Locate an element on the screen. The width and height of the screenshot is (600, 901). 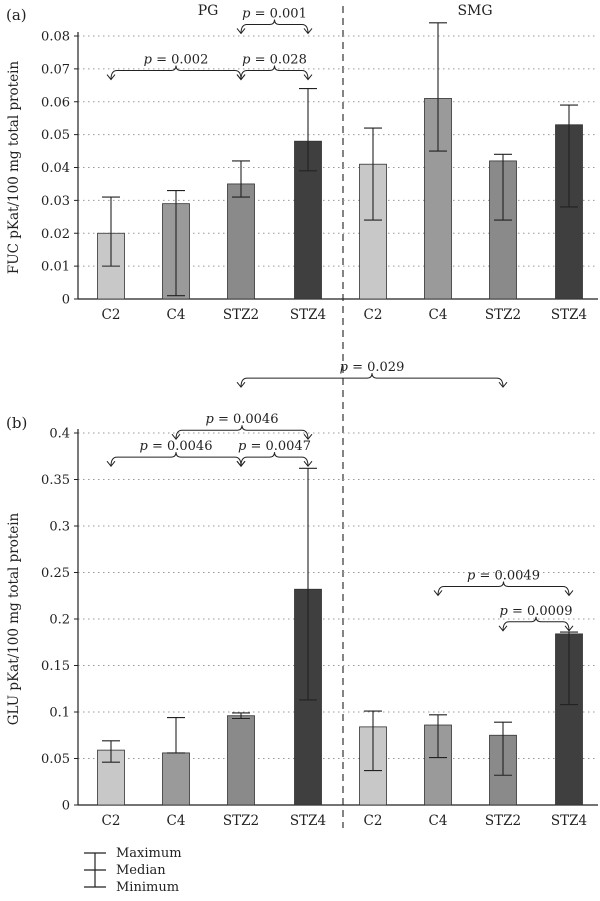
glu-y-tick-label: 0.05 is located at coordinates (55, 759).